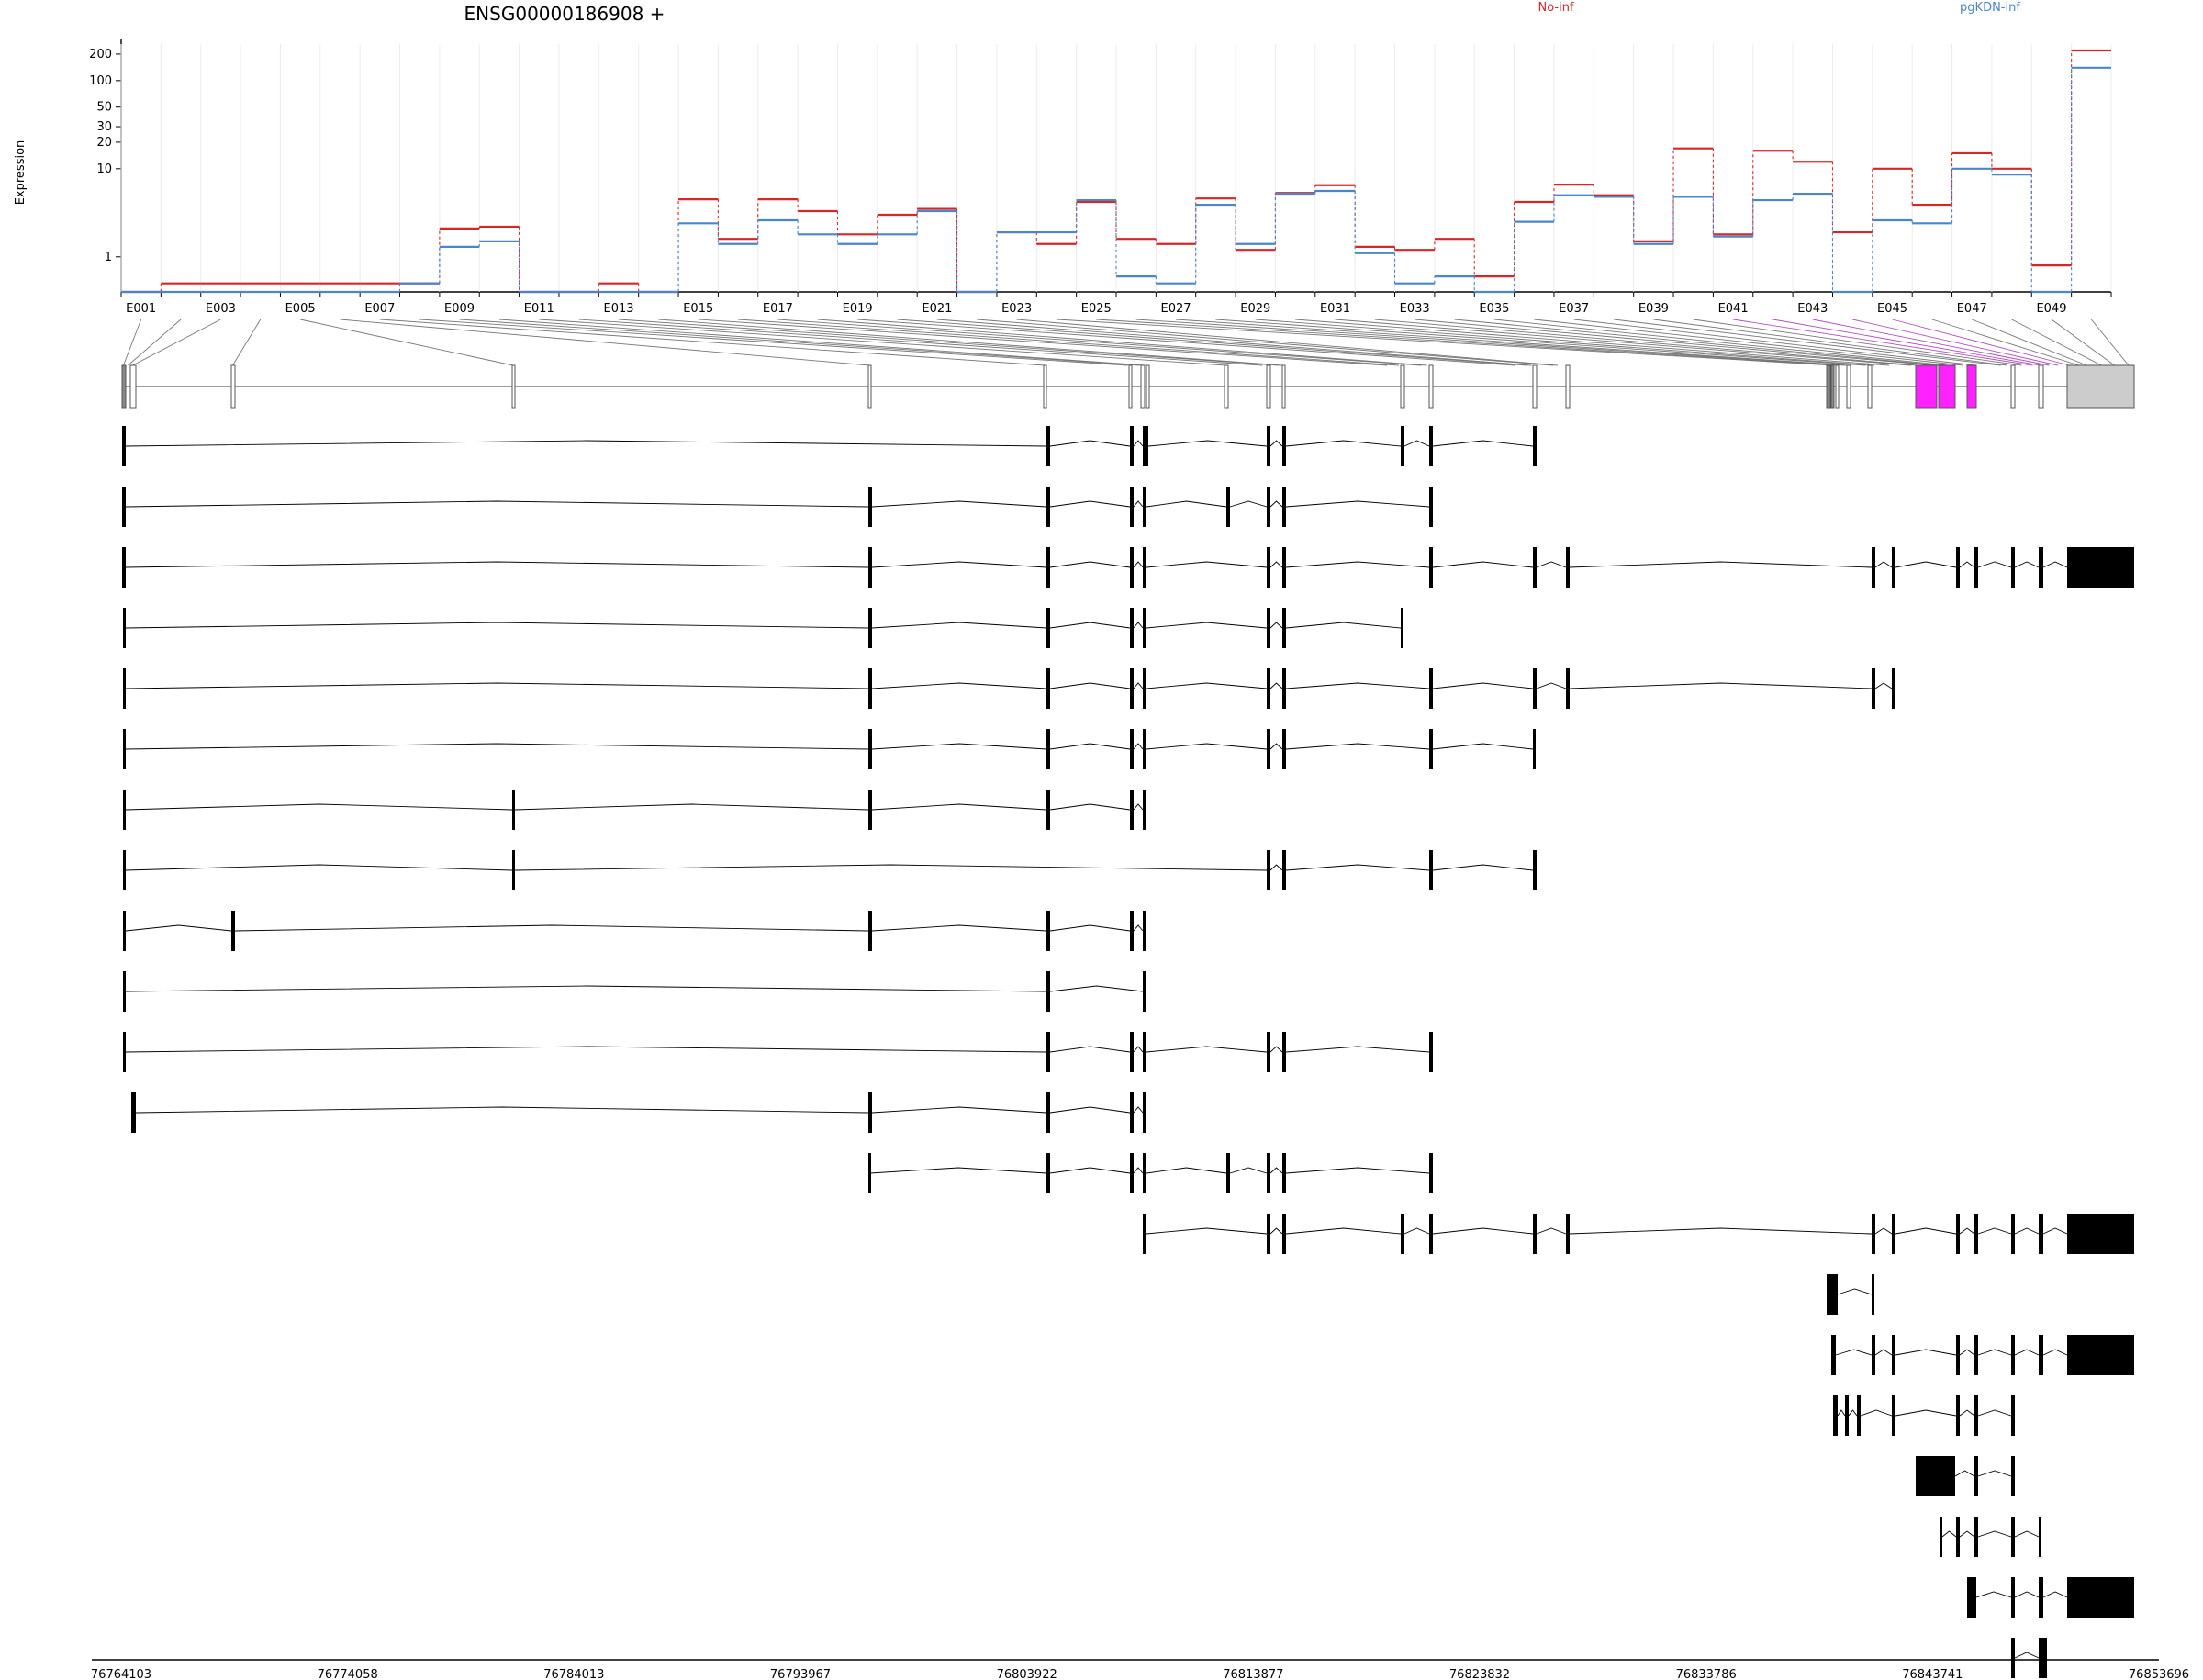 This screenshot has height=1680, width=2203. I want to click on exon-label: E045, so click(1892, 309).